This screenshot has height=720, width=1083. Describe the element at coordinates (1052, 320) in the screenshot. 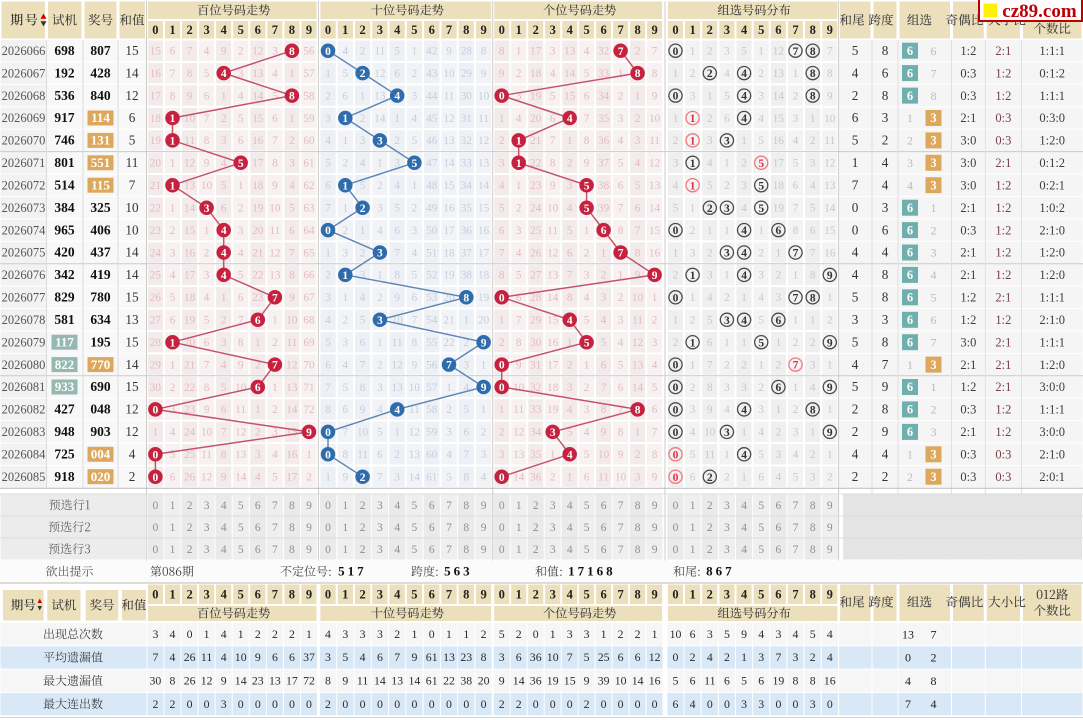

I see `svg-text: 2:1:0` at that location.